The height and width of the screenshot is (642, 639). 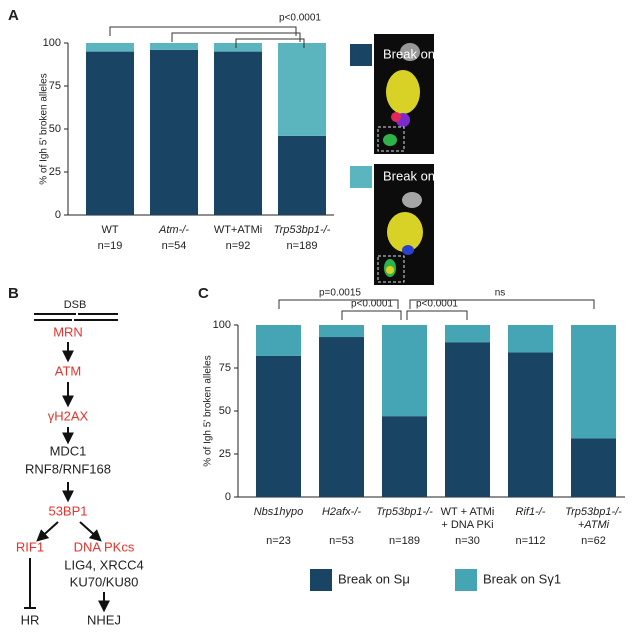 I want to click on n-label: n=30, so click(x=467, y=541).